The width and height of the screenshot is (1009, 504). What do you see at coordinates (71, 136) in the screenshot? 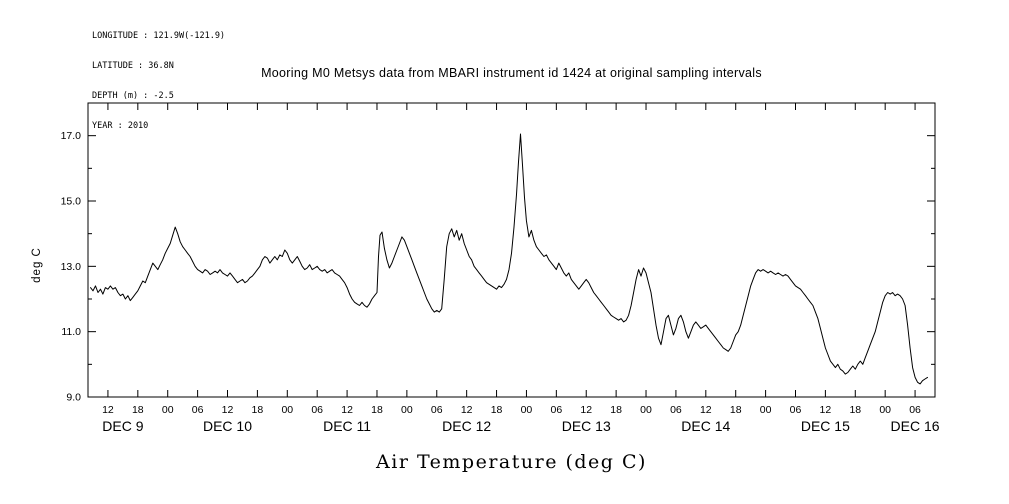
I see `y-tick-label: 17.0` at bounding box center [71, 136].